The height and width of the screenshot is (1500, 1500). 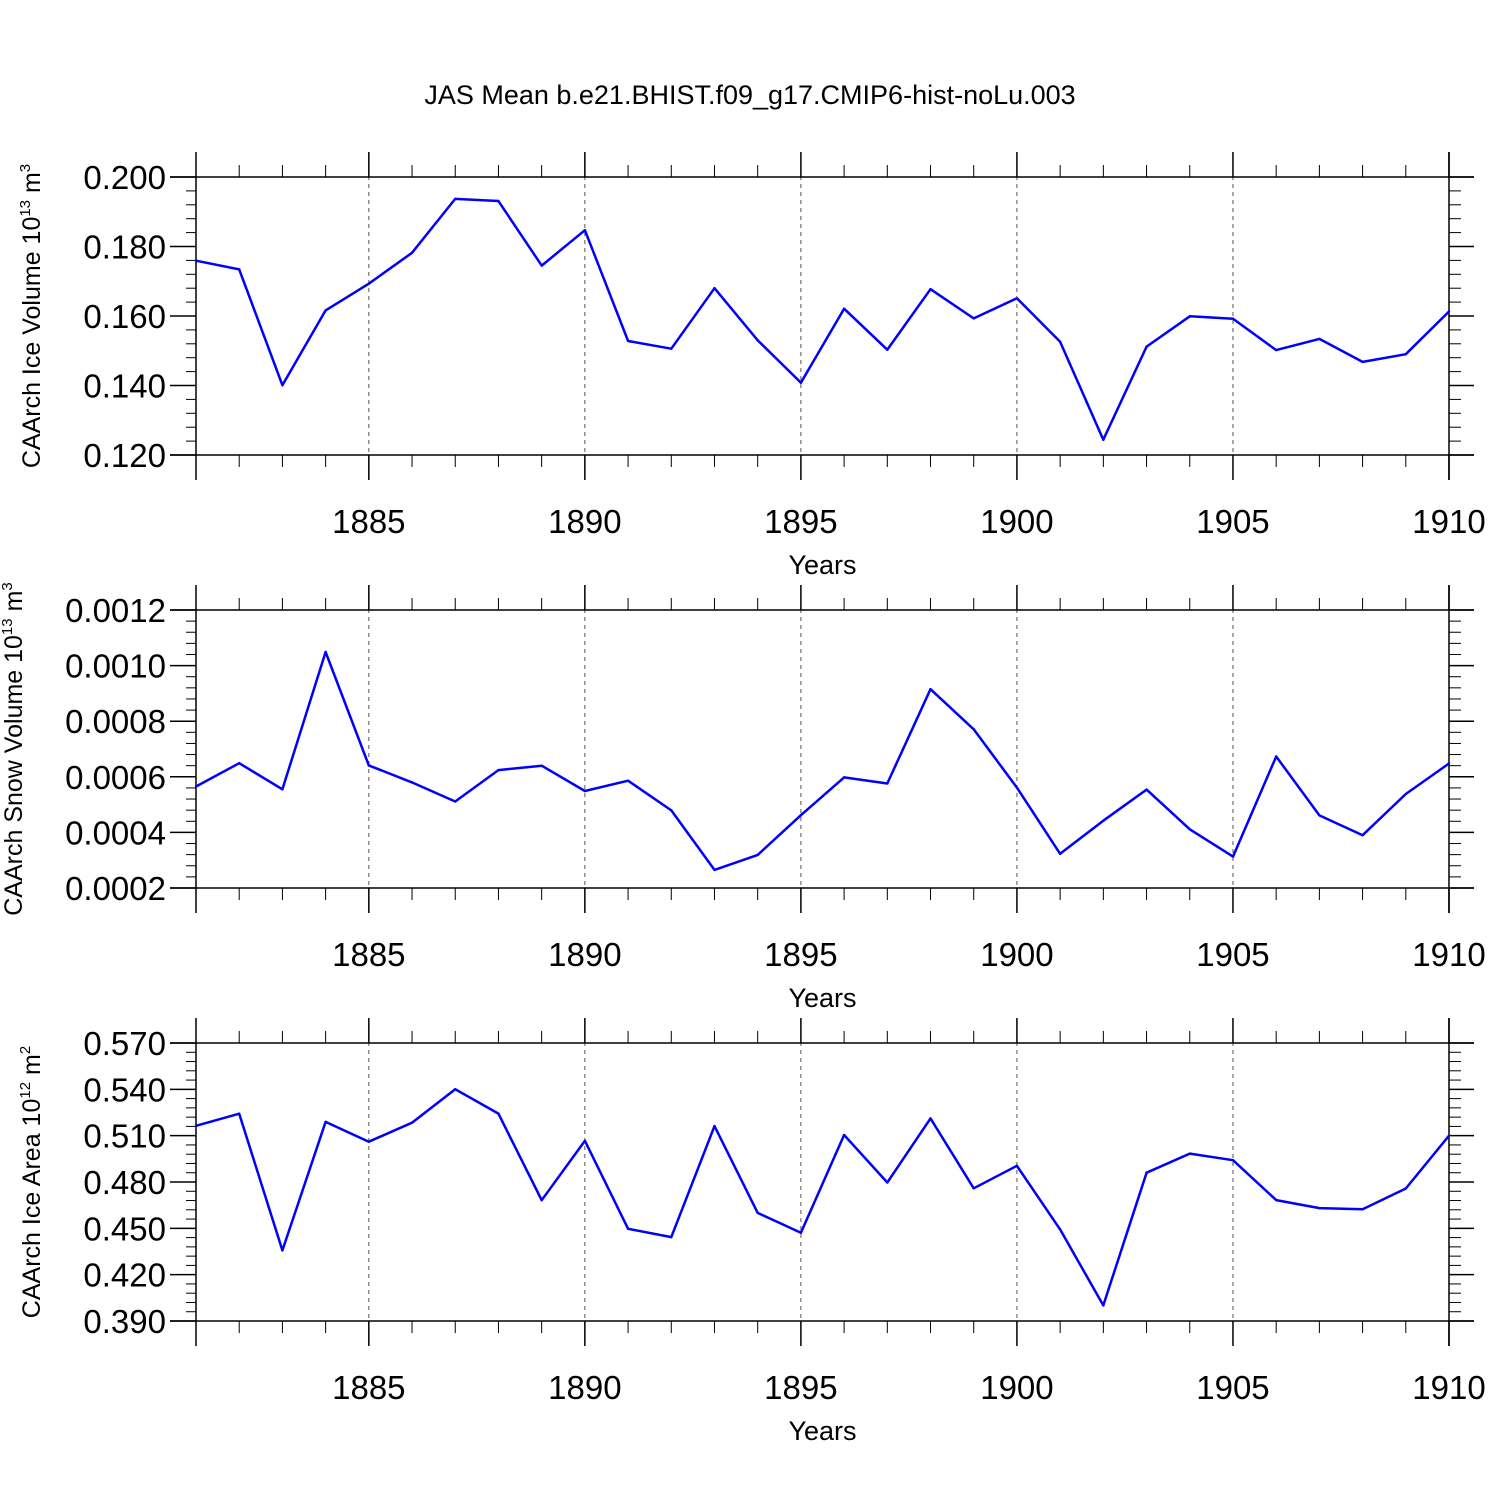 What do you see at coordinates (124, 1275) in the screenshot?
I see `y-tick-label: 0.420` at bounding box center [124, 1275].